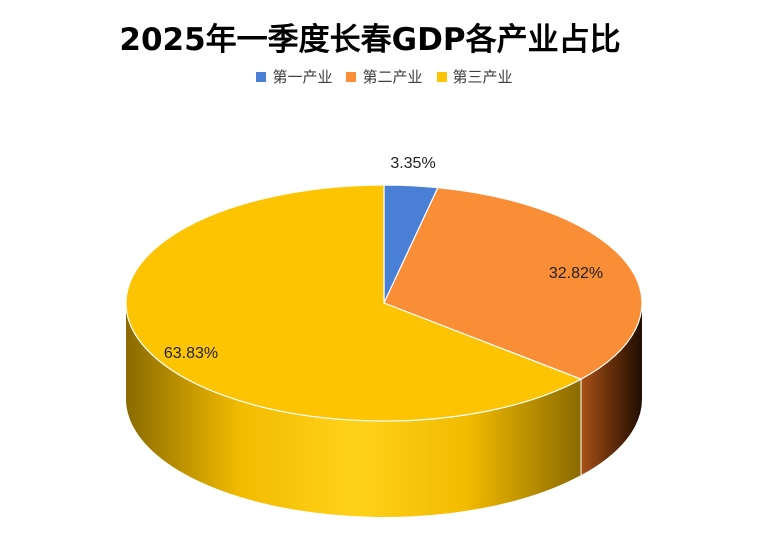  What do you see at coordinates (302, 77) in the screenshot?
I see `legend-label: 第一产业` at bounding box center [302, 77].